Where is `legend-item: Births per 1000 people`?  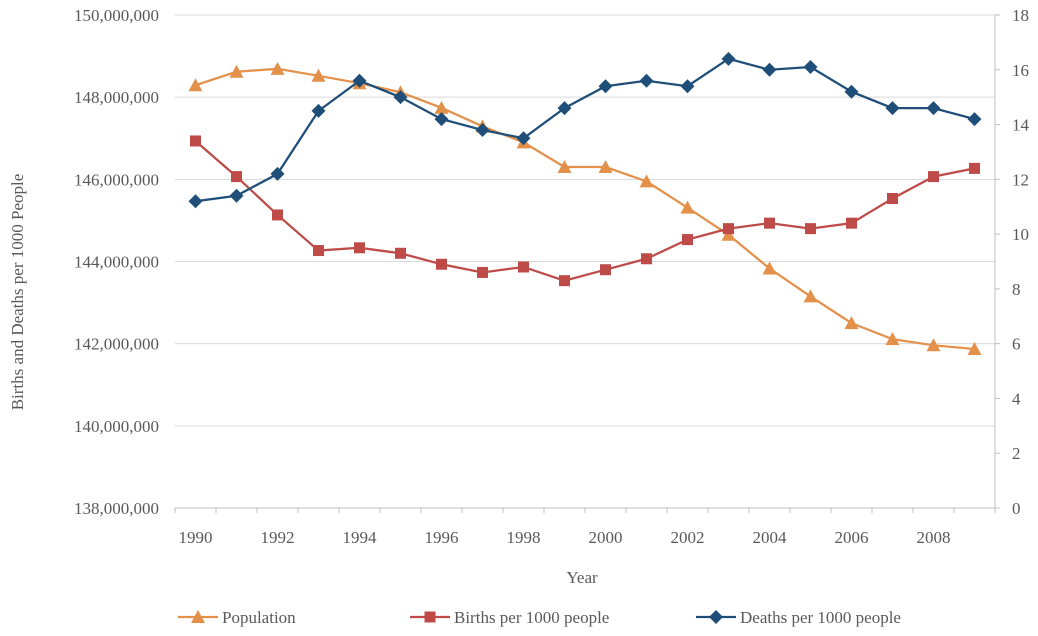 legend-item: Births per 1000 people is located at coordinates (509, 617).